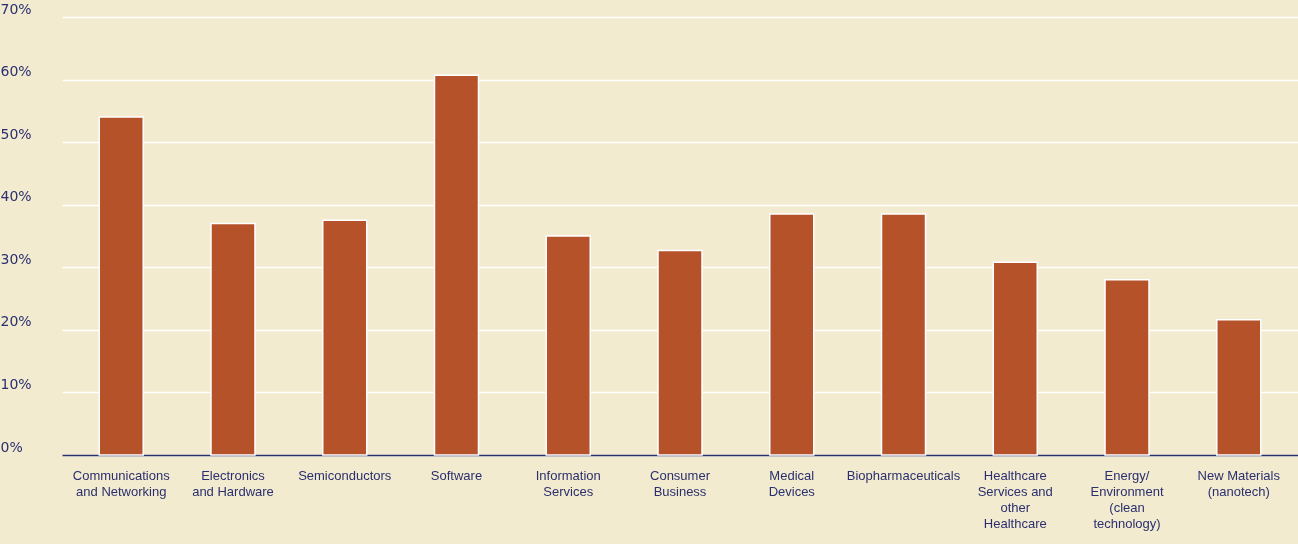 This screenshot has width=1298, height=544. Describe the element at coordinates (16, 71) in the screenshot. I see `y-tick-label: 60%` at that location.